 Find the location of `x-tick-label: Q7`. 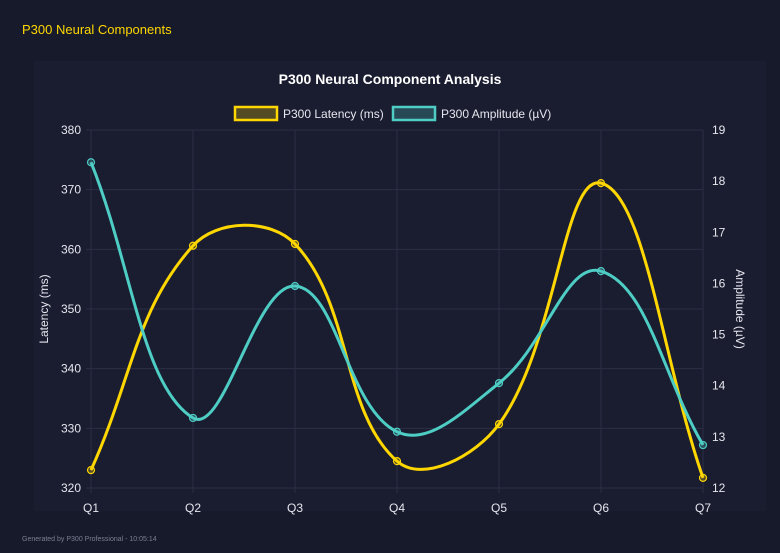

x-tick-label: Q7 is located at coordinates (703, 508).